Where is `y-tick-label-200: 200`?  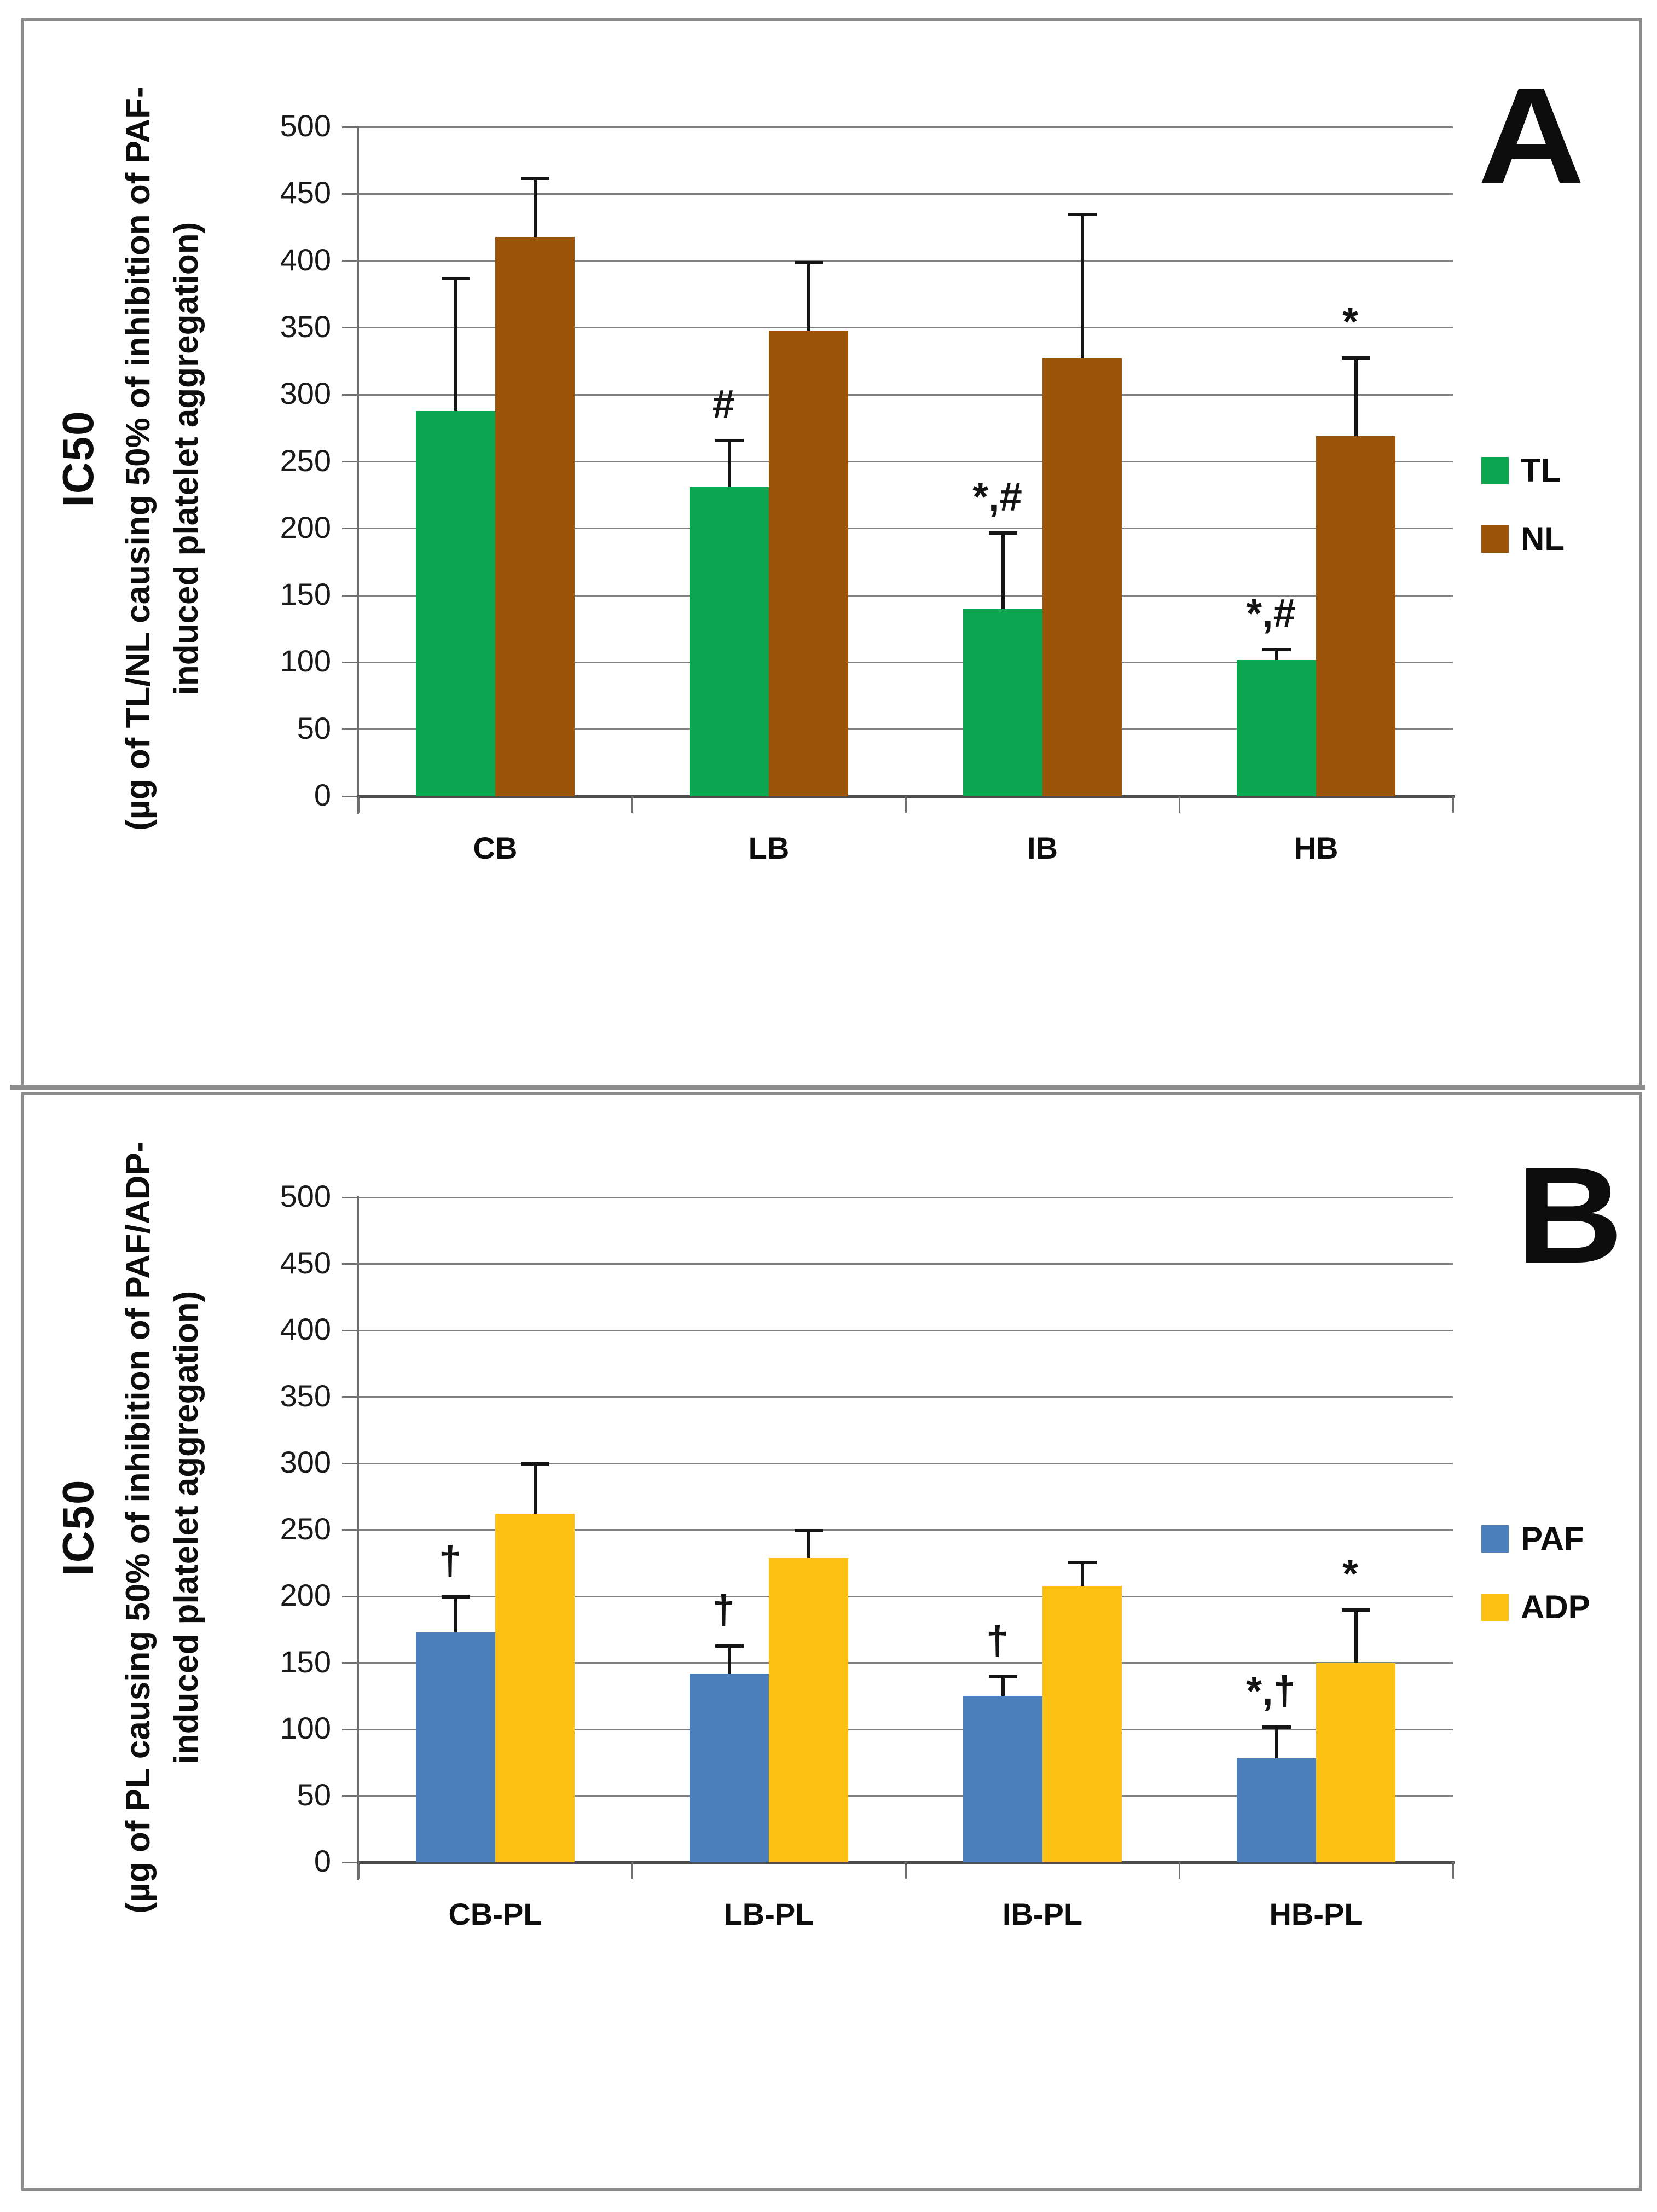 y-tick-label-200: 200 is located at coordinates (305, 1595).